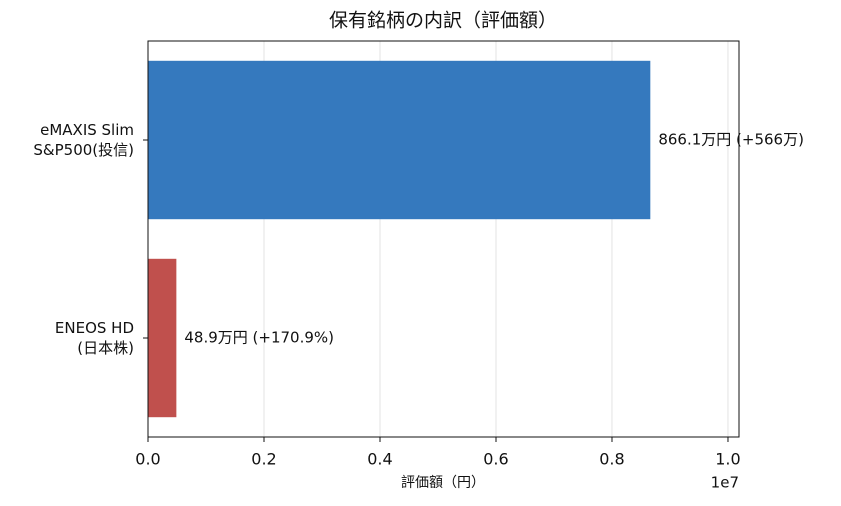  I want to click on x-offset-label: 1e7, so click(725, 483).